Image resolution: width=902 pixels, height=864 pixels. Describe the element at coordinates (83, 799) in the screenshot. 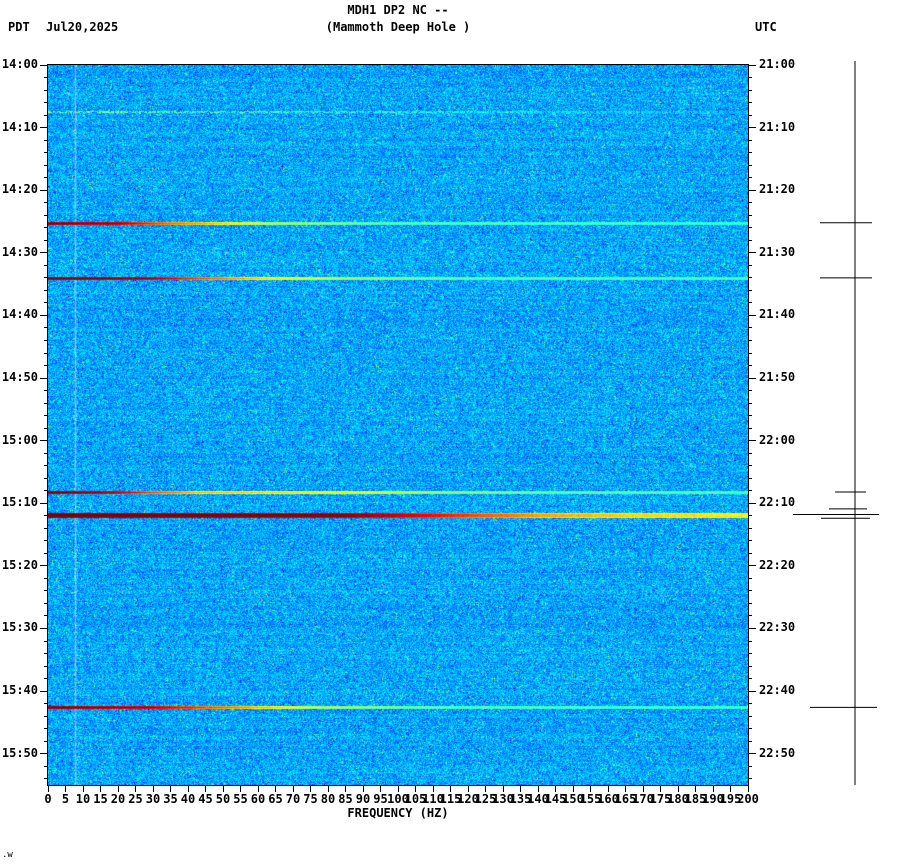

I see `frequency-tick-label: 10` at that location.